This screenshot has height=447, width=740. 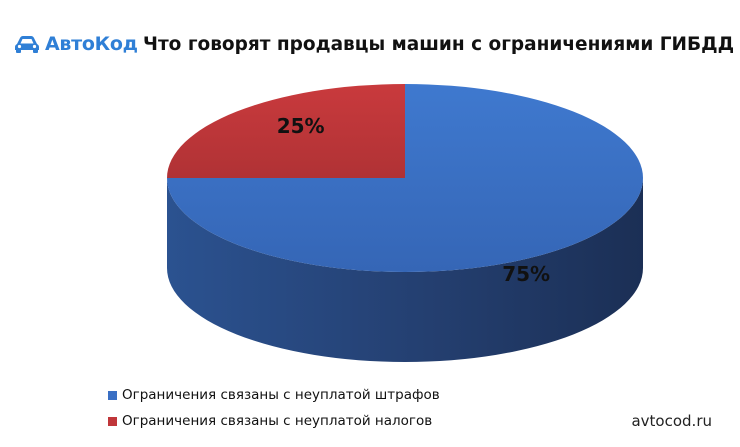 What do you see at coordinates (301, 126) in the screenshot?
I see `pie-label-taxes: 25%` at bounding box center [301, 126].